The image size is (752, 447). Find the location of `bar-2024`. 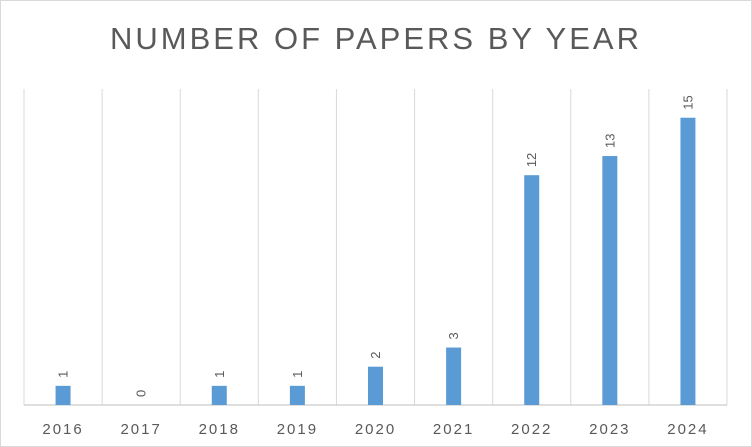

bar-2024 is located at coordinates (688, 261).